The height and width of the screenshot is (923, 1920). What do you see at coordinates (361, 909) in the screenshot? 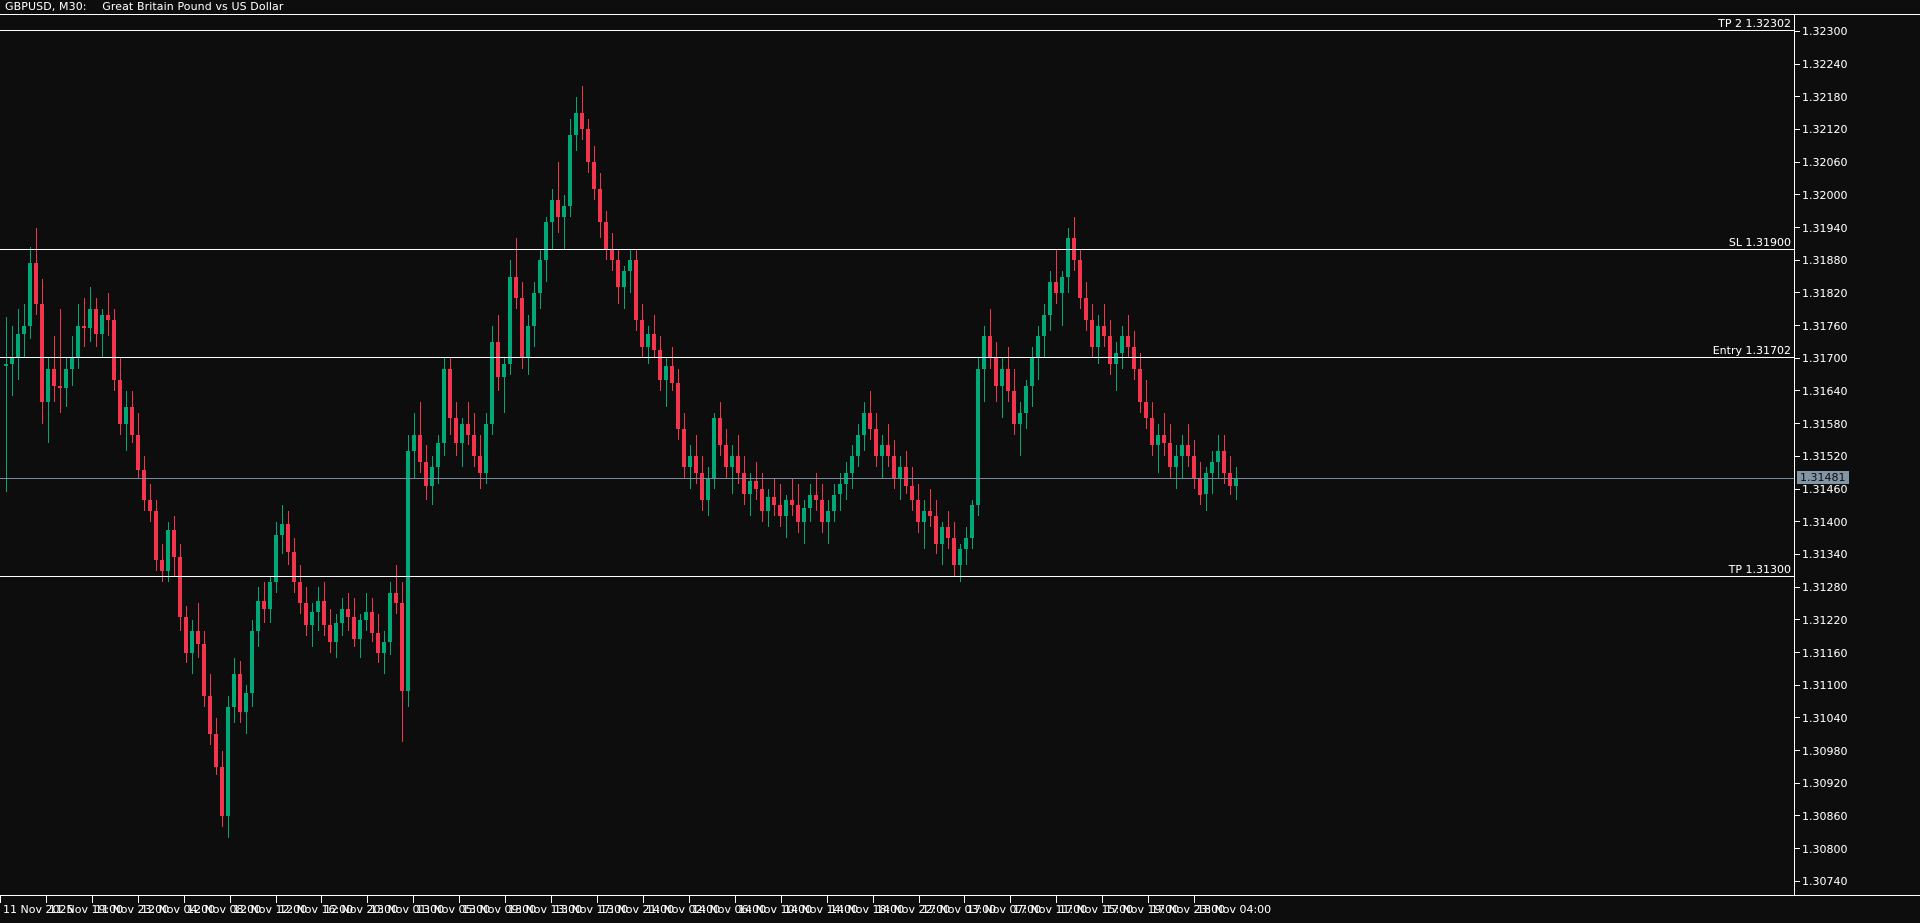
I see `time-tick-label: 12 Nov 20:00` at bounding box center [361, 909].